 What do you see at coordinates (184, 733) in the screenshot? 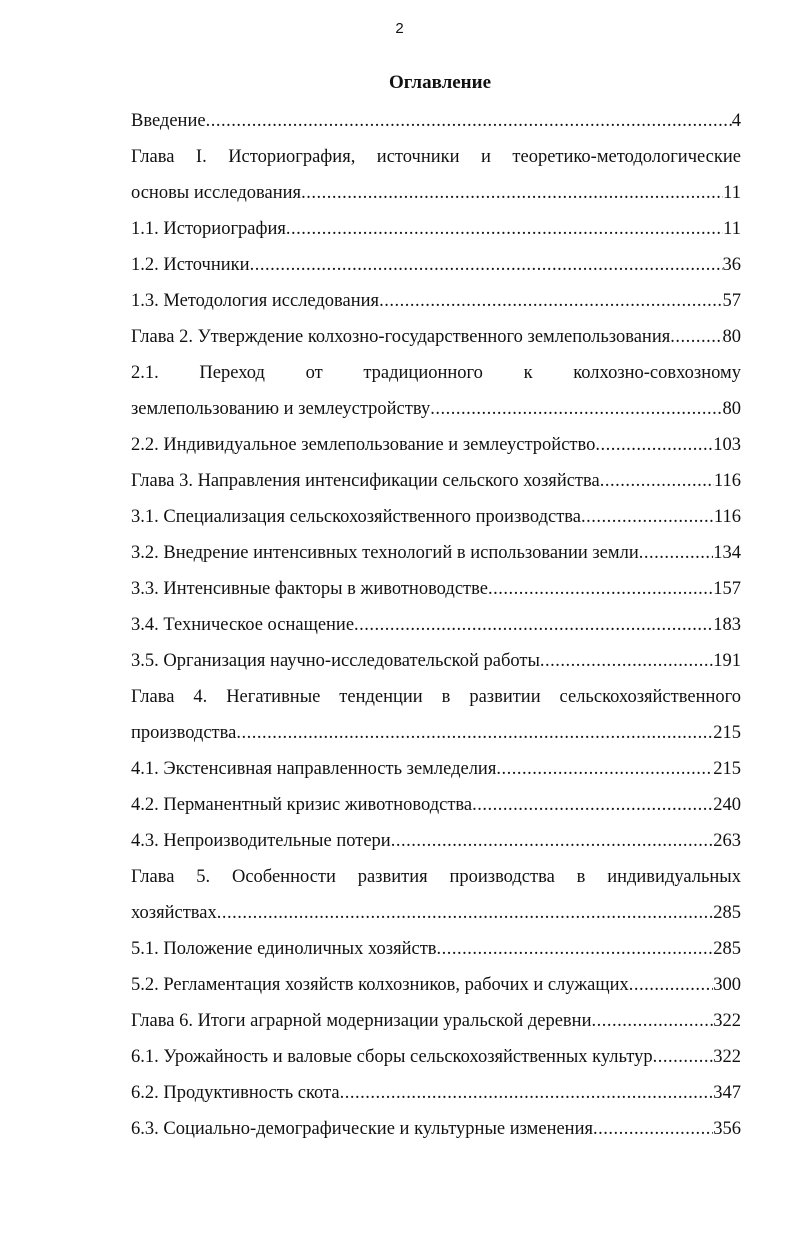
I see `toc-entry-title: производства` at bounding box center [184, 733].